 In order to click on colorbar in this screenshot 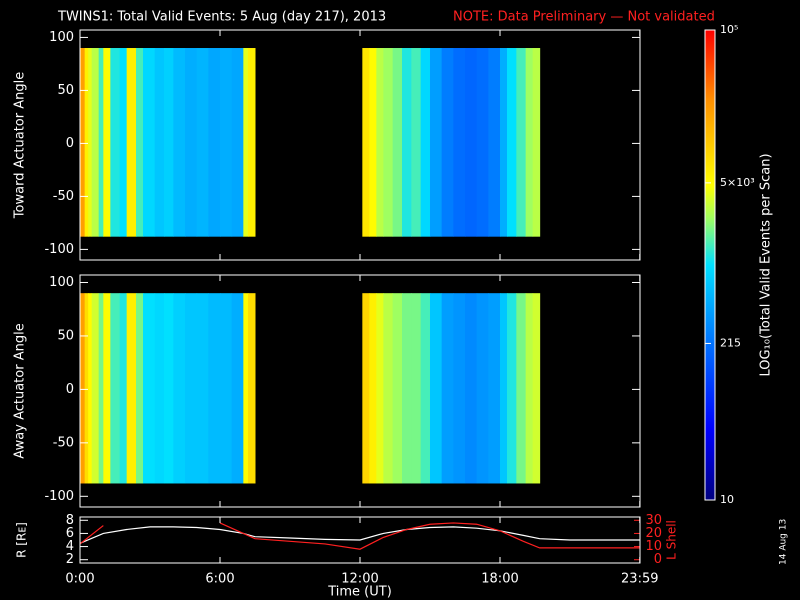, I will do `click(710, 265)`.